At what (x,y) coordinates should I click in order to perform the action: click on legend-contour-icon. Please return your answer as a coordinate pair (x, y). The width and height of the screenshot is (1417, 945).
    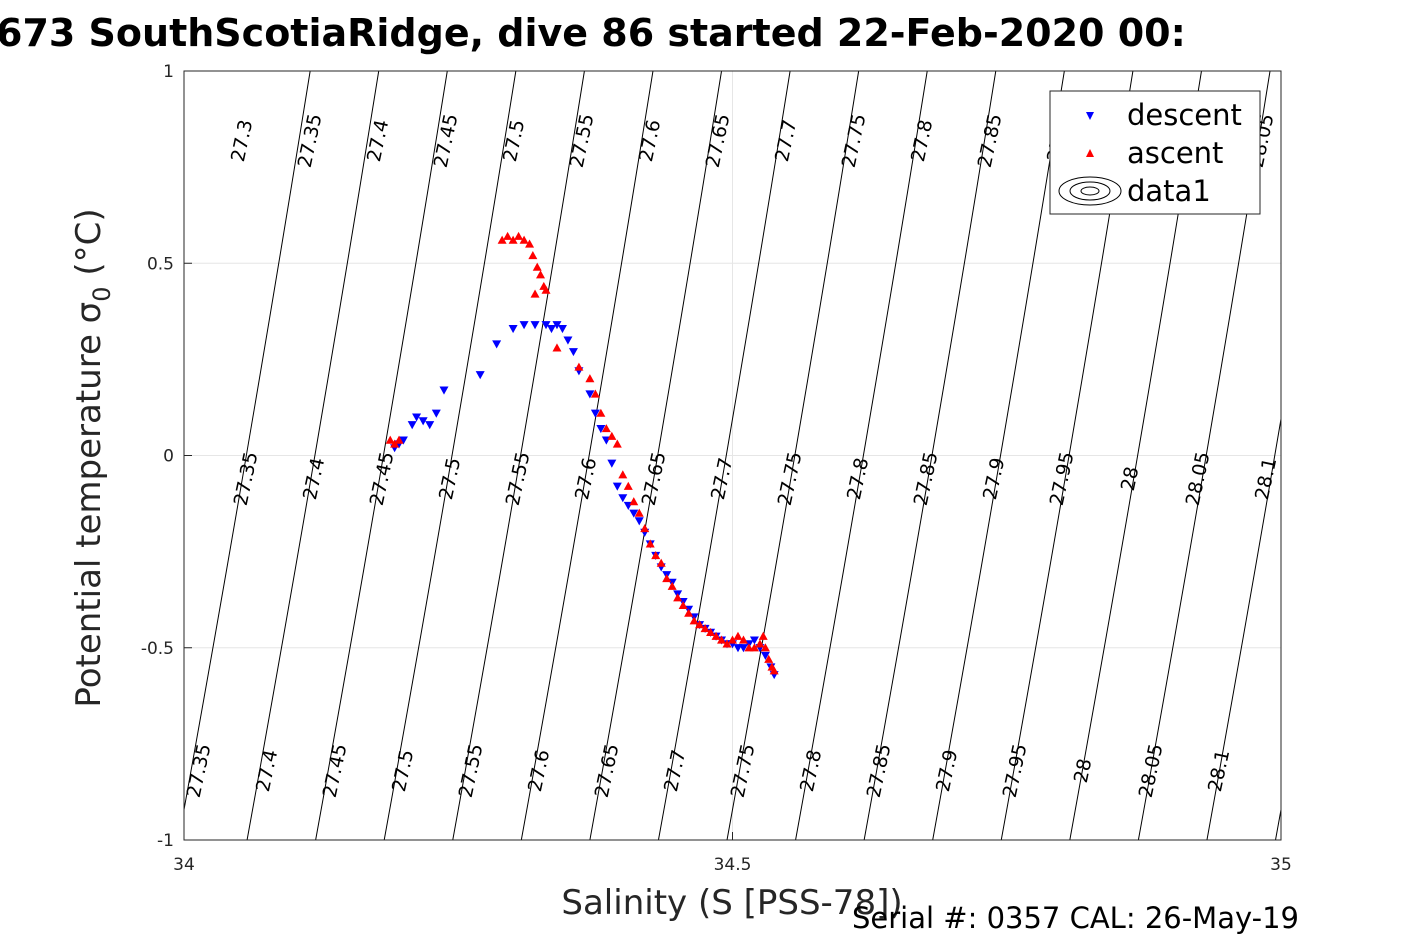
    Looking at the image, I should click on (1090, 191).